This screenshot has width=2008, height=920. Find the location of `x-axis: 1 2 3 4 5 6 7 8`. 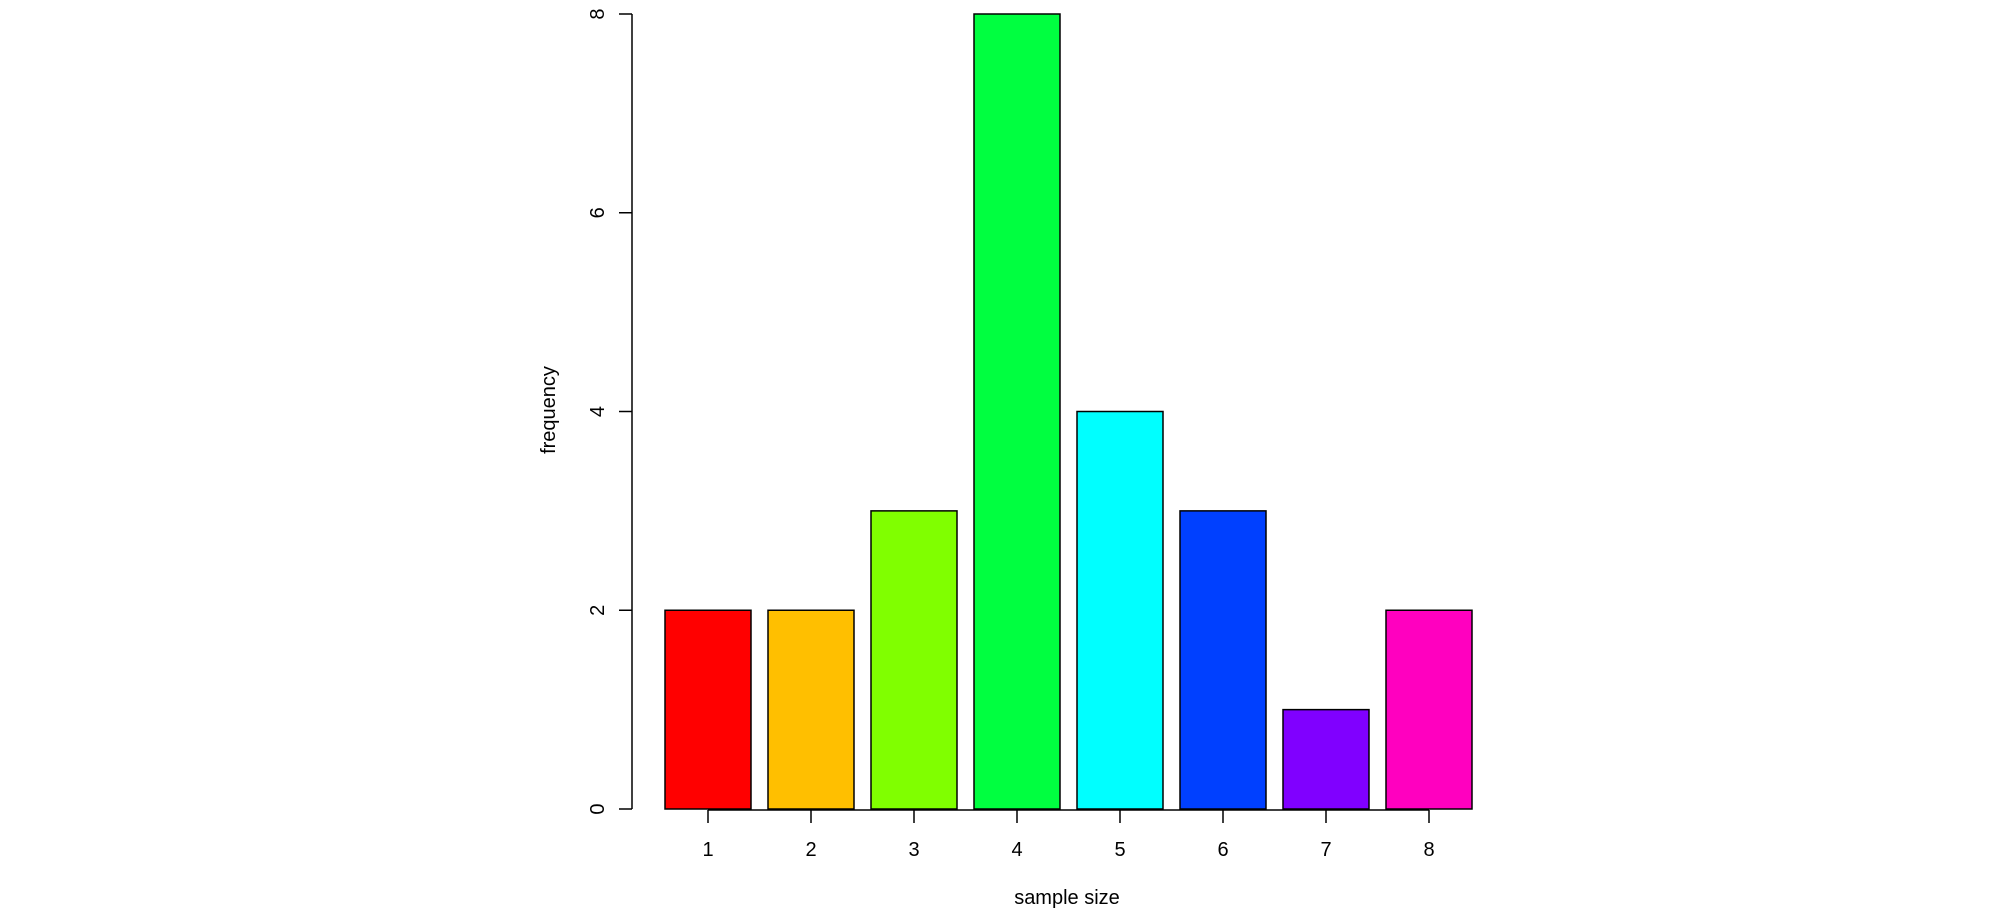

x-axis: 1 2 3 4 5 6 7 8 is located at coordinates (1068, 835).